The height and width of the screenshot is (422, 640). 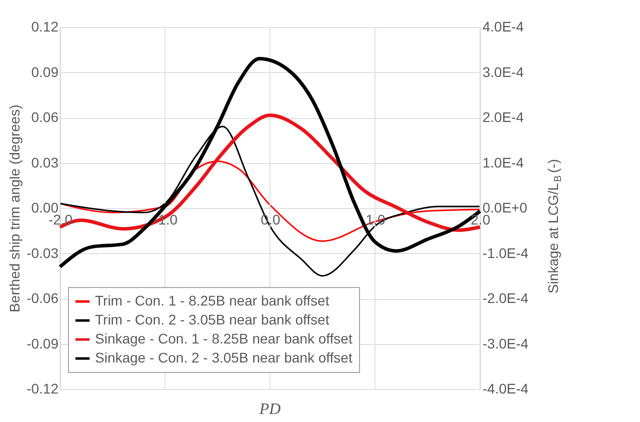 I want to click on y-tick-label: 0.12, so click(x=45, y=26).